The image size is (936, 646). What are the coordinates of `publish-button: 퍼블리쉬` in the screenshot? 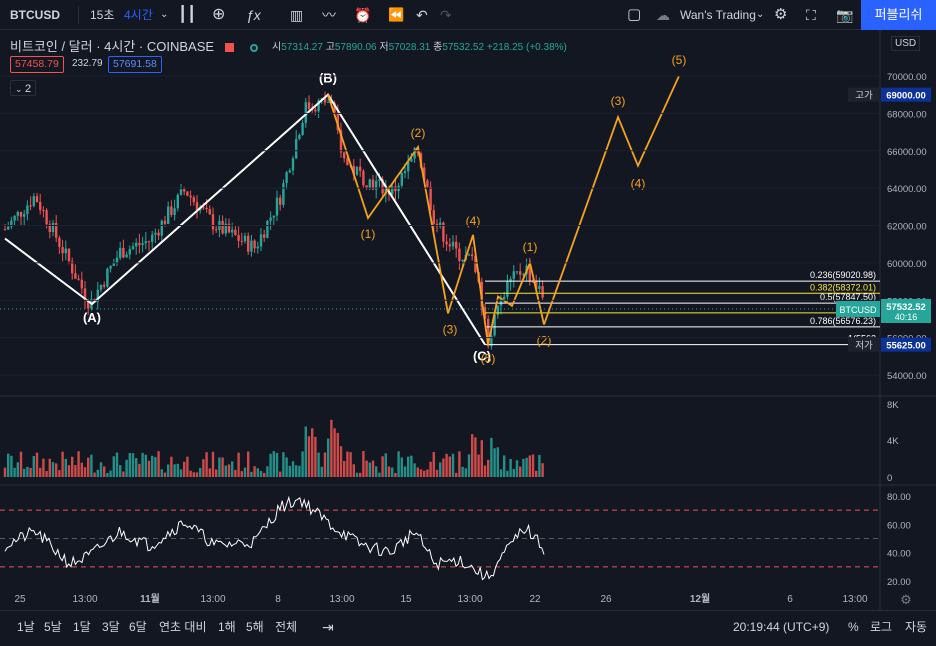 It's located at (898, 15).